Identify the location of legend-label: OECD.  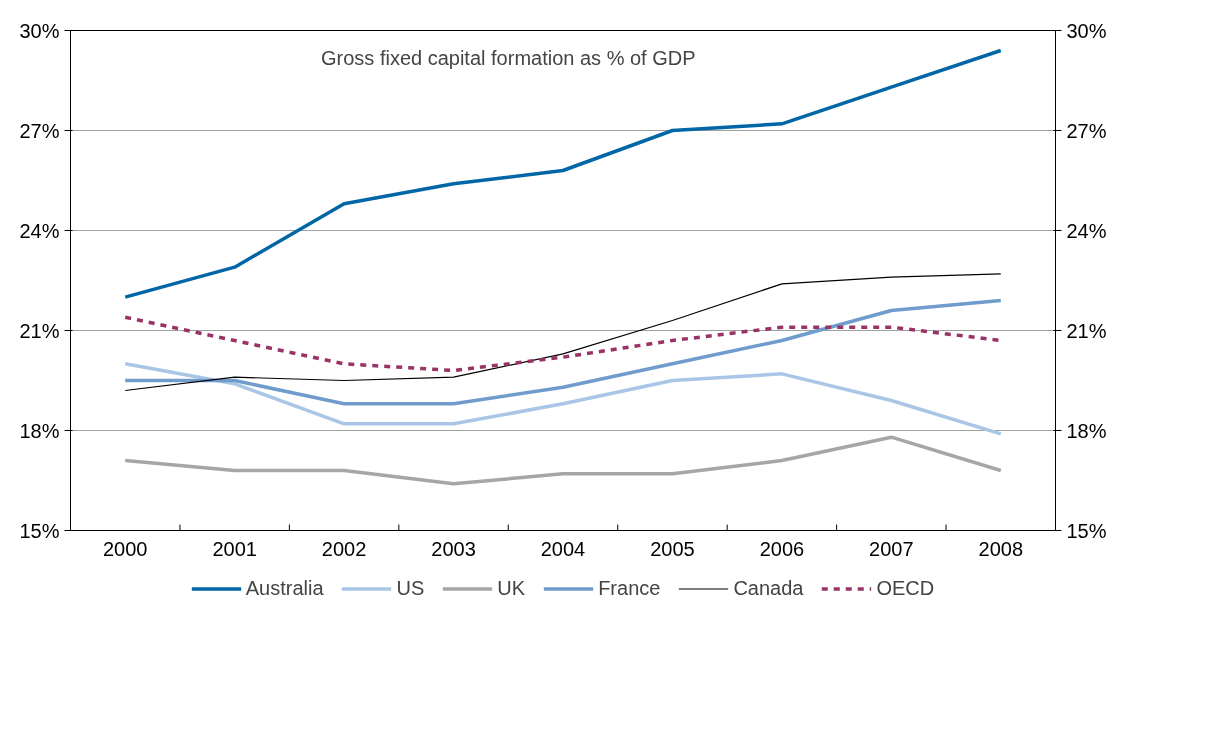
(905, 588).